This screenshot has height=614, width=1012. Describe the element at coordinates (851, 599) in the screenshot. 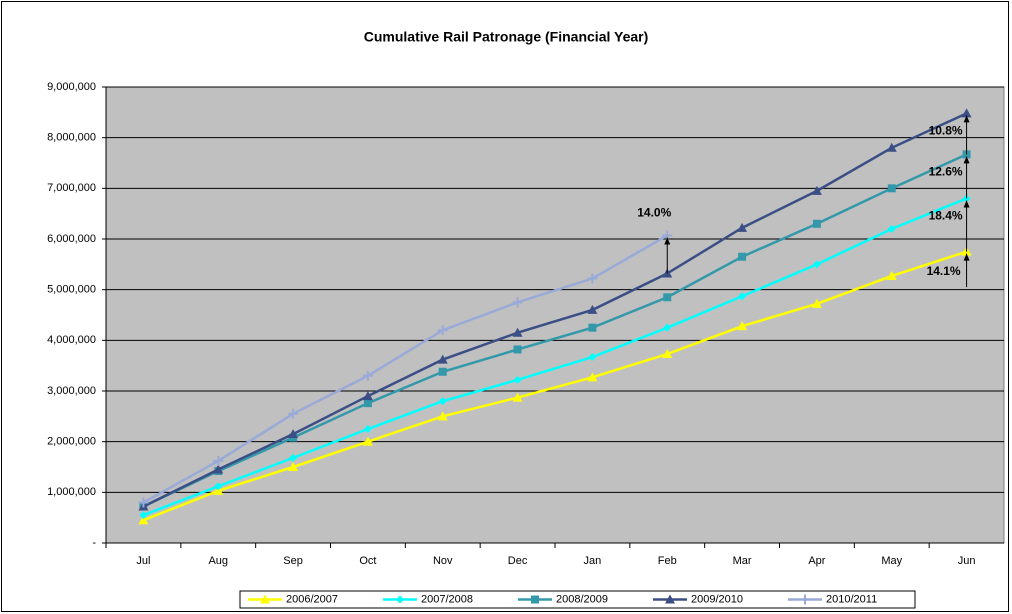

I see `legend-label: 2010/2011` at that location.